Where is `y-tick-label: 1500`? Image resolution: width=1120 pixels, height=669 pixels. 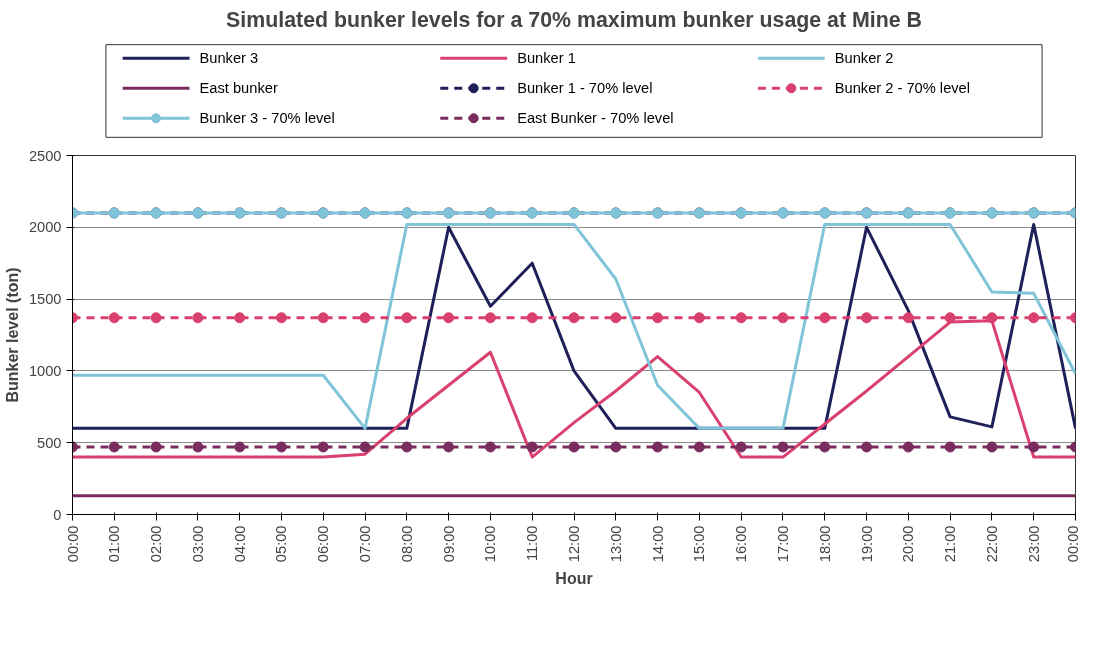
y-tick-label: 1500 is located at coordinates (45, 299).